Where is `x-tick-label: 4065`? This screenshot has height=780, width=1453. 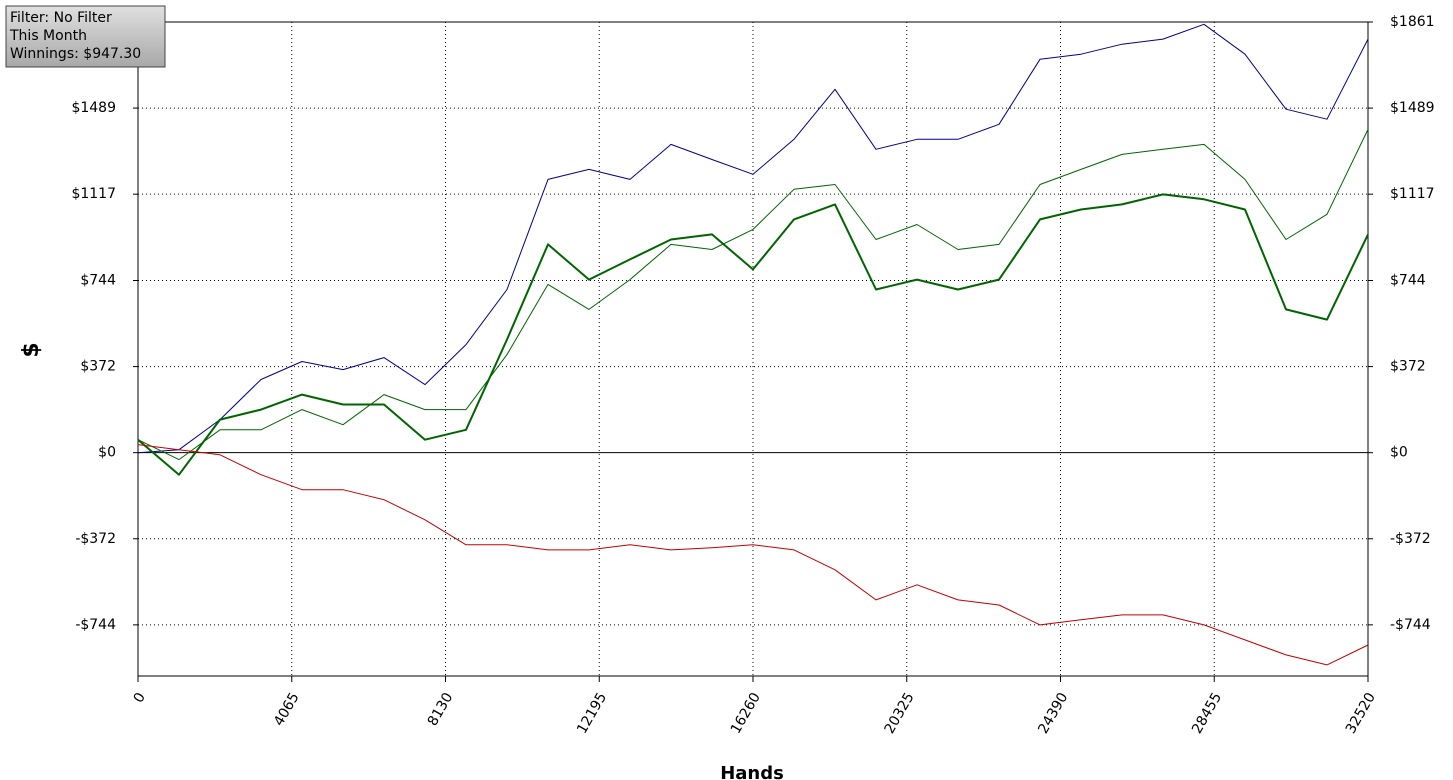
x-tick-label: 4065 is located at coordinates (287, 709).